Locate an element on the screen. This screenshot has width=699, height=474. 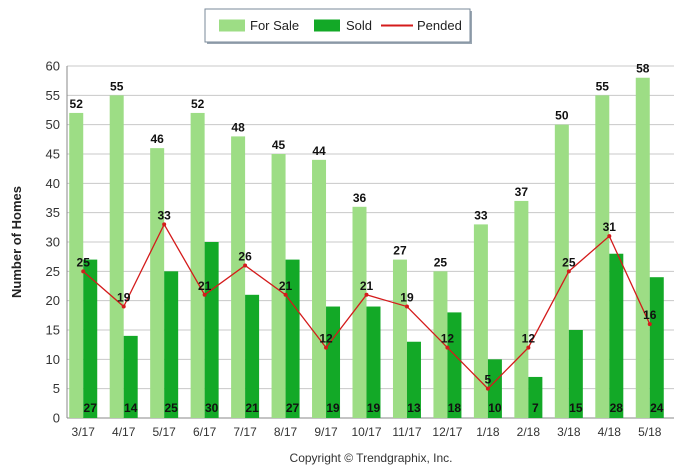
y-axis-label: Number of Homes is located at coordinates (16, 242).